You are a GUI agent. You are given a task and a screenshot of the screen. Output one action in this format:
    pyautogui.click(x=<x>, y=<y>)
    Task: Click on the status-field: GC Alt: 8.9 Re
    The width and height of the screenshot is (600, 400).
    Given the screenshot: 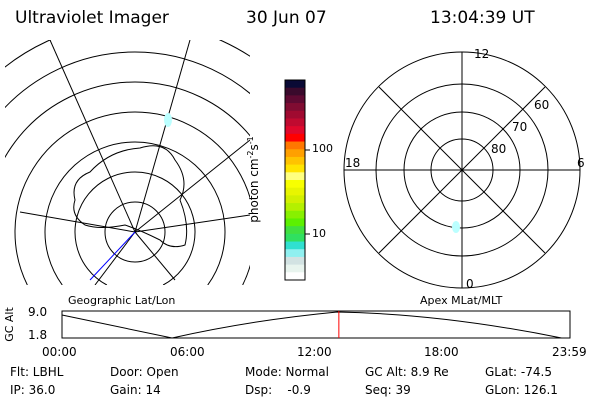 What is the action you would take?
    pyautogui.click(x=407, y=372)
    